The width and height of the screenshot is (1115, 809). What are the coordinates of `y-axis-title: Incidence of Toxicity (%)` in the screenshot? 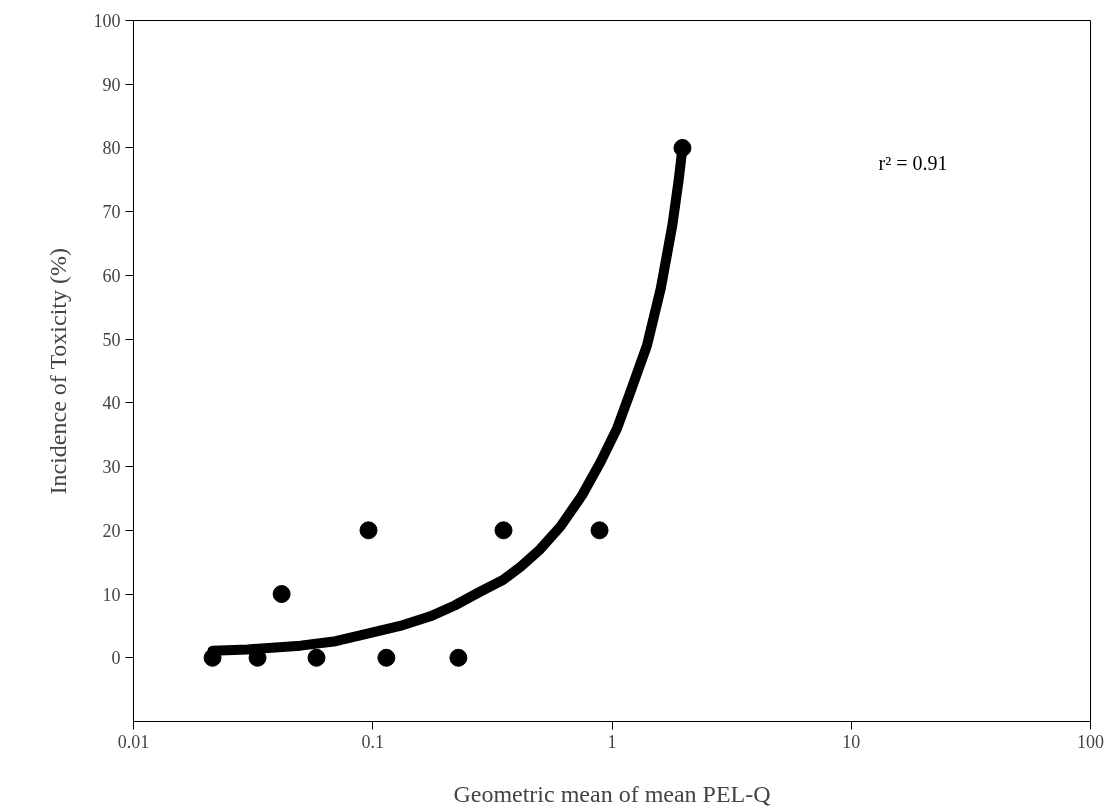 It's located at (57, 371).